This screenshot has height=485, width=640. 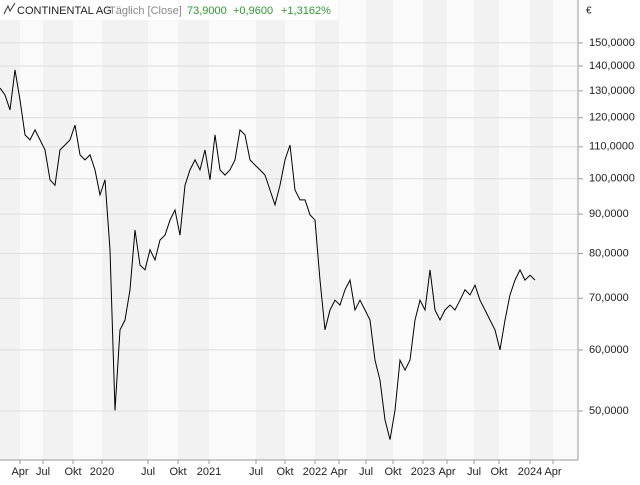 What do you see at coordinates (209, 472) in the screenshot?
I see `x-tick-label: 2021` at bounding box center [209, 472].